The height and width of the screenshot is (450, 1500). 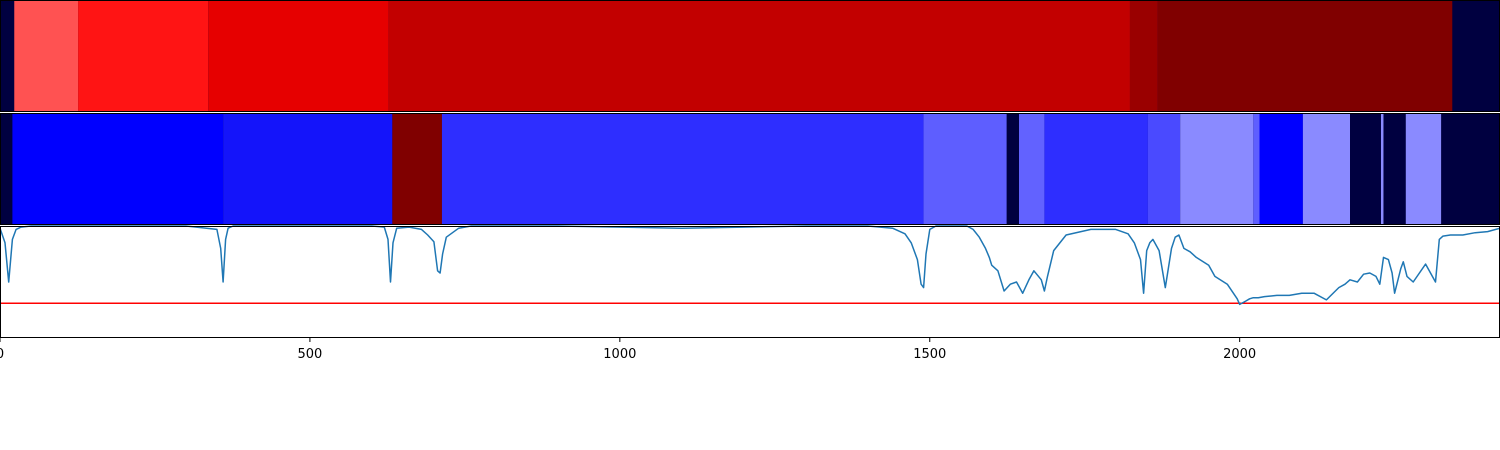 What do you see at coordinates (2, 354) in the screenshot?
I see `x-tick-label: 0` at bounding box center [2, 354].